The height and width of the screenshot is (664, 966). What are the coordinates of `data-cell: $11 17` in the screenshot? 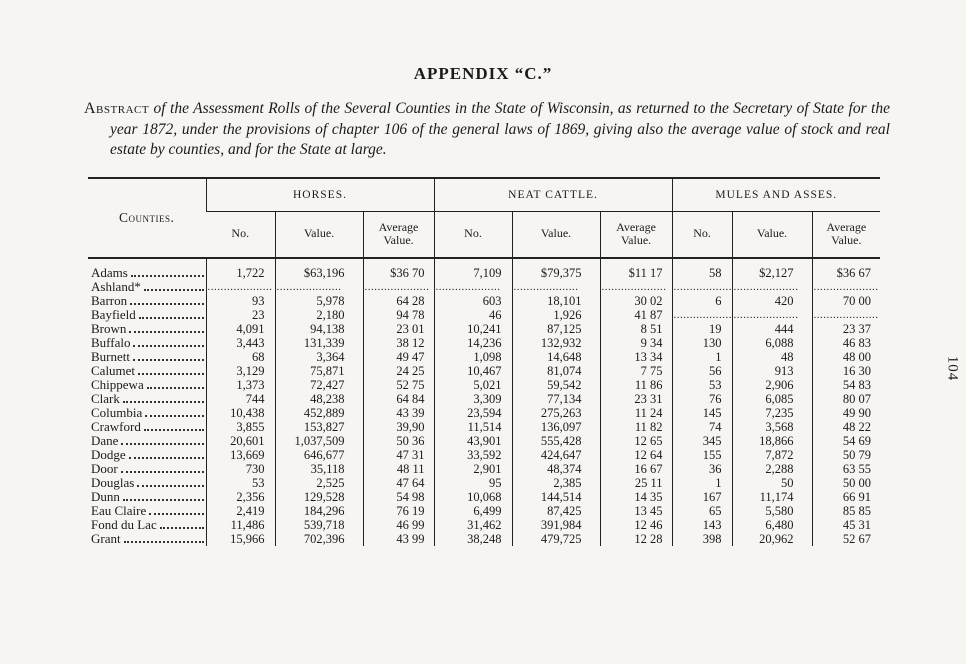 It's located at (636, 269).